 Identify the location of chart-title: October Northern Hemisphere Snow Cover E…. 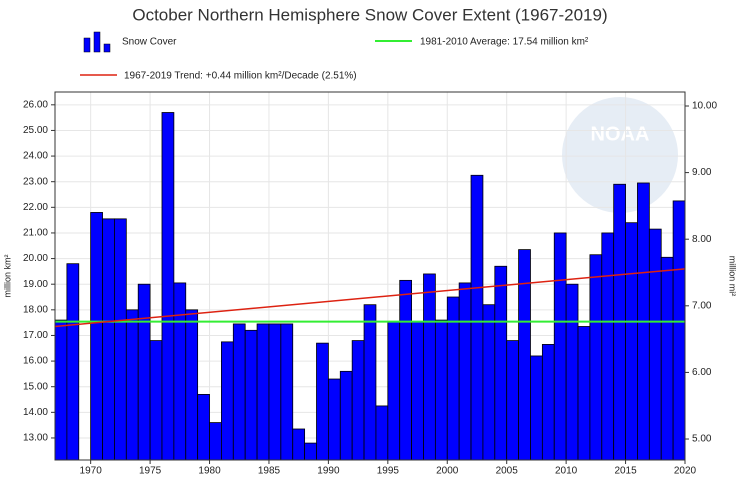
(369, 14).